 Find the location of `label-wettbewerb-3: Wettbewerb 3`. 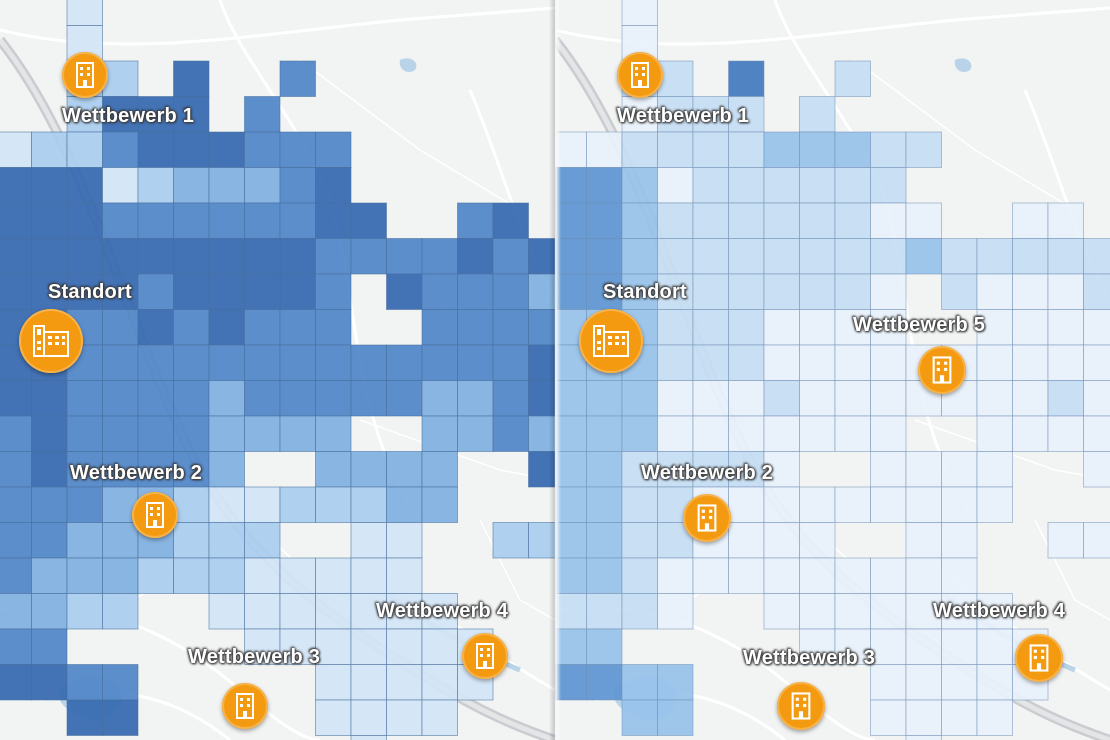

label-wettbewerb-3: Wettbewerb 3 is located at coordinates (254, 657).